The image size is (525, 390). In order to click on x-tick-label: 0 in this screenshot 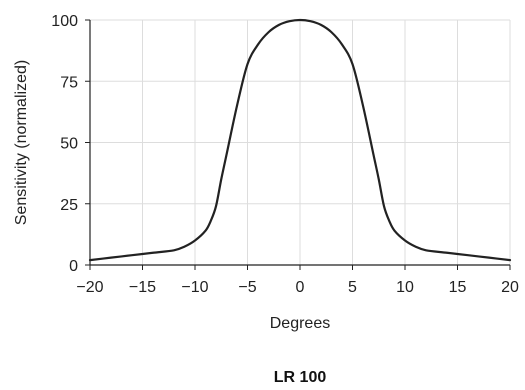, I will do `click(300, 287)`.